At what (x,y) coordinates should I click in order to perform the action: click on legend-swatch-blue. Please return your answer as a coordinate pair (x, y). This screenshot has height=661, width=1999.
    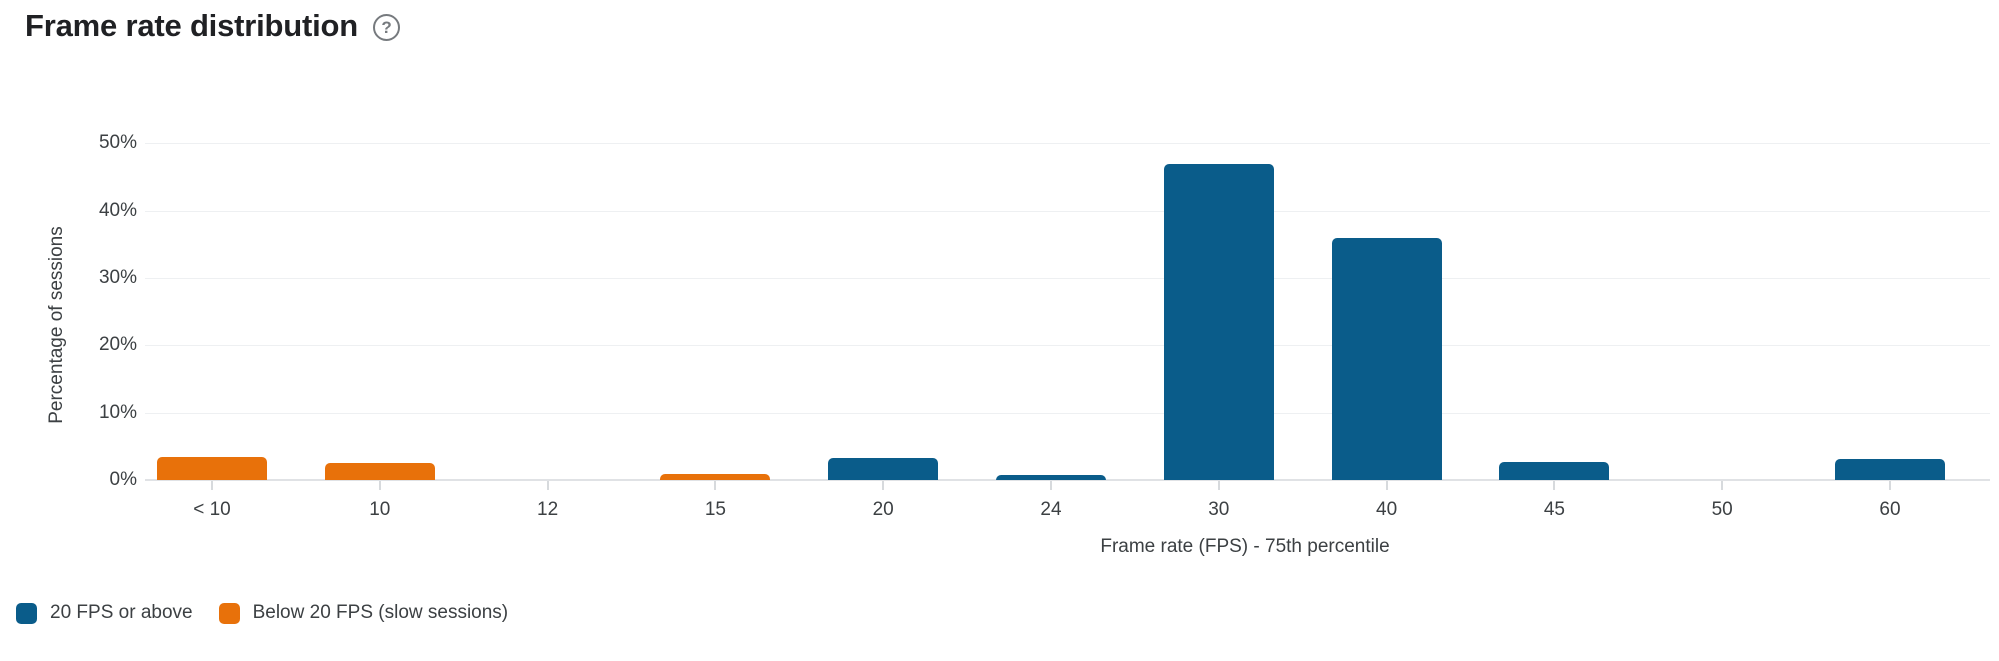
    Looking at the image, I should click on (26, 613).